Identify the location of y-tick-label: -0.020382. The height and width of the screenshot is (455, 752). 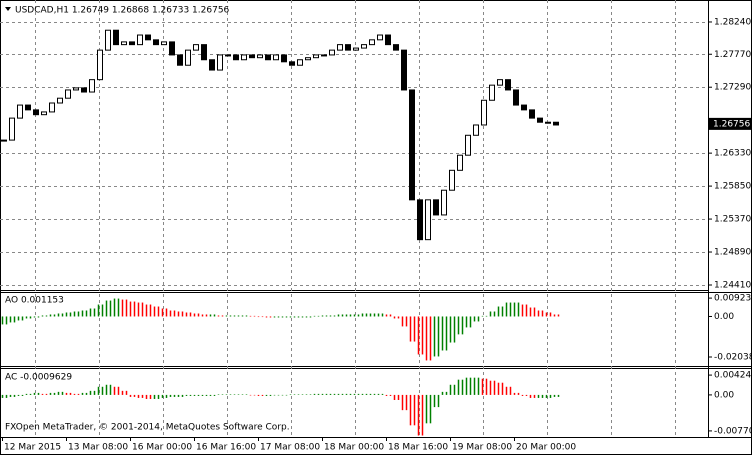
(733, 358).